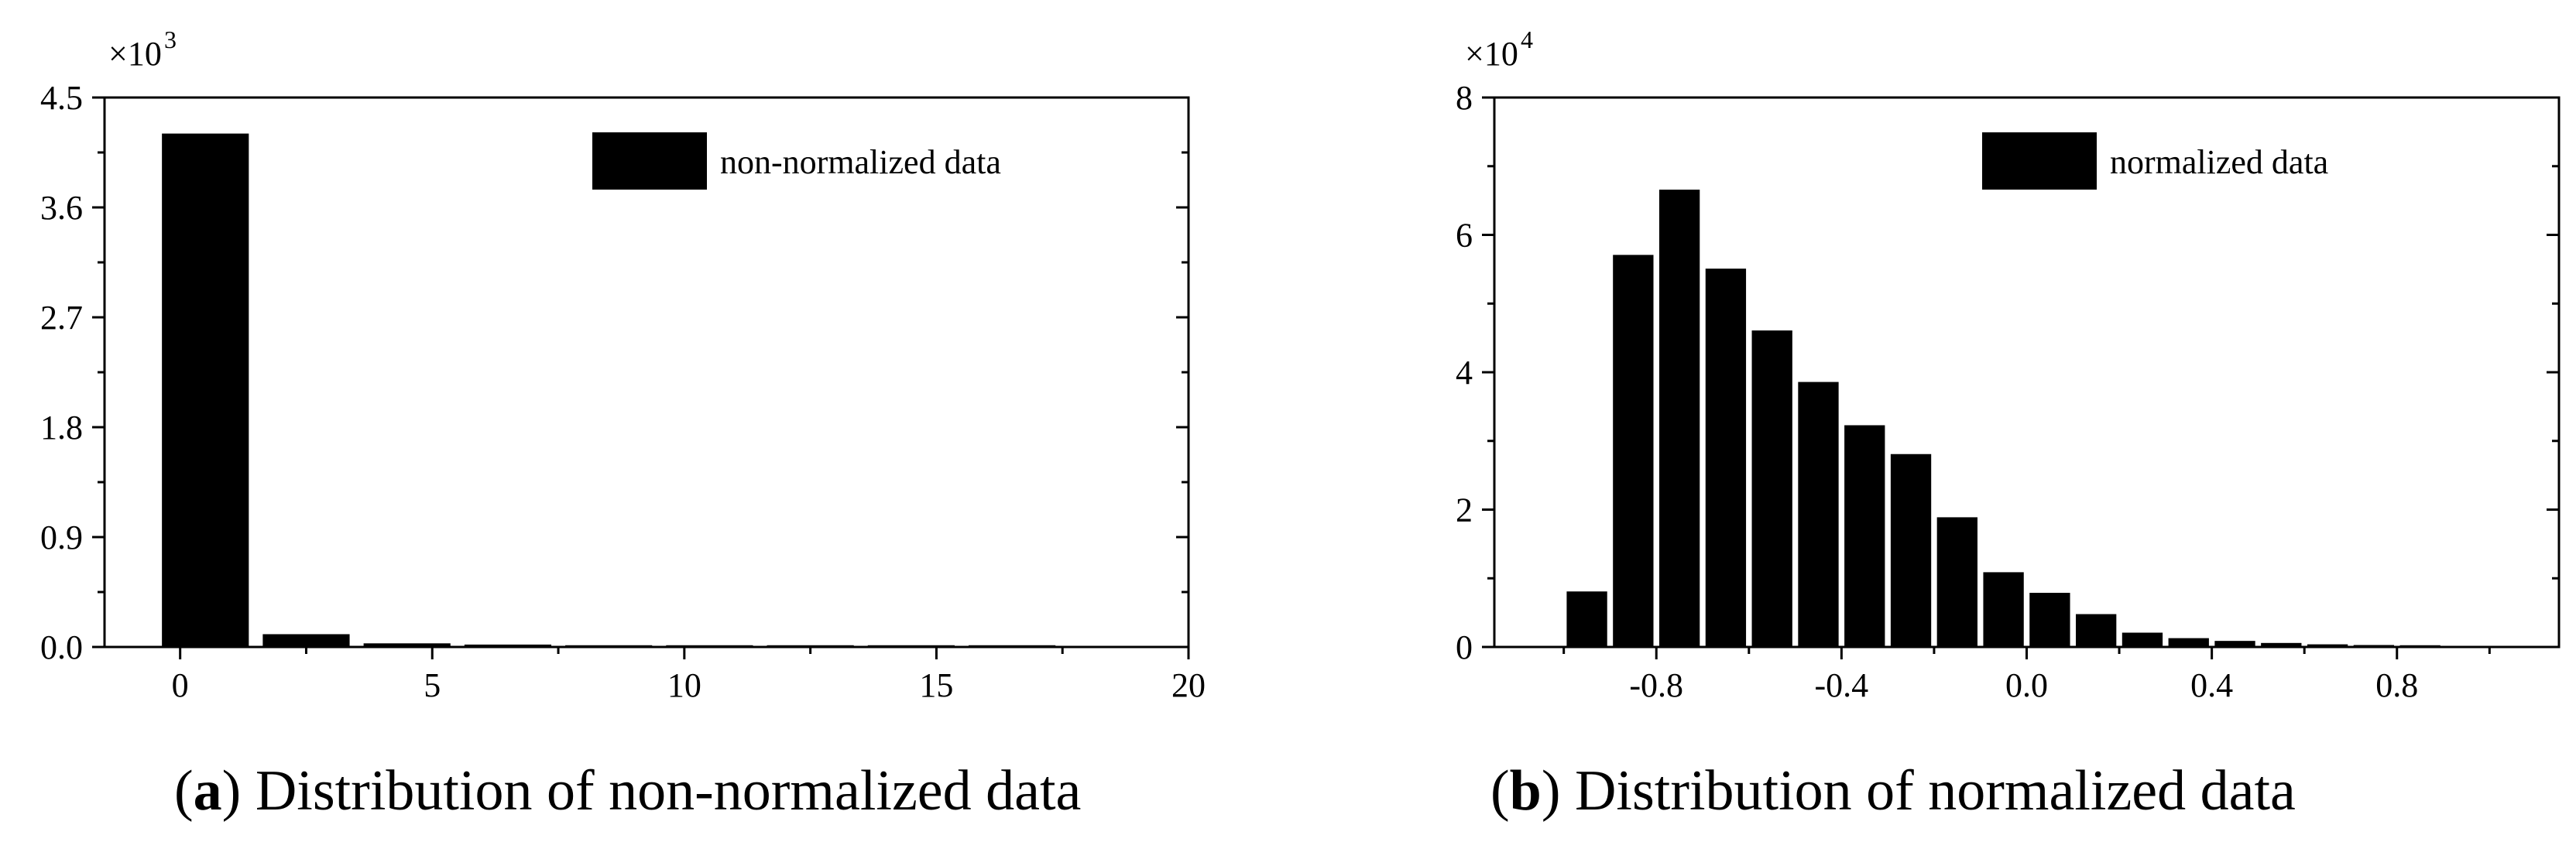 The height and width of the screenshot is (842, 2576). What do you see at coordinates (649, 161) in the screenshot?
I see `chart-a-legend-swatch` at bounding box center [649, 161].